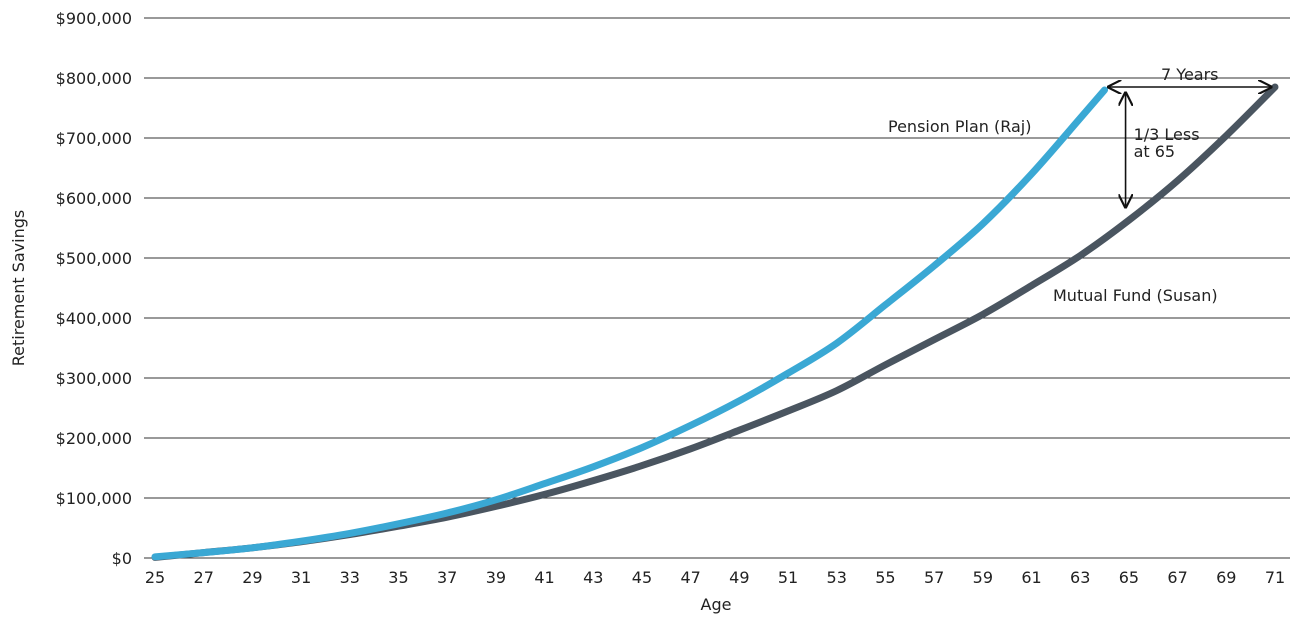 The width and height of the screenshot is (1292, 617). What do you see at coordinates (94, 258) in the screenshot?
I see `y-tick-label: $500,000` at bounding box center [94, 258].